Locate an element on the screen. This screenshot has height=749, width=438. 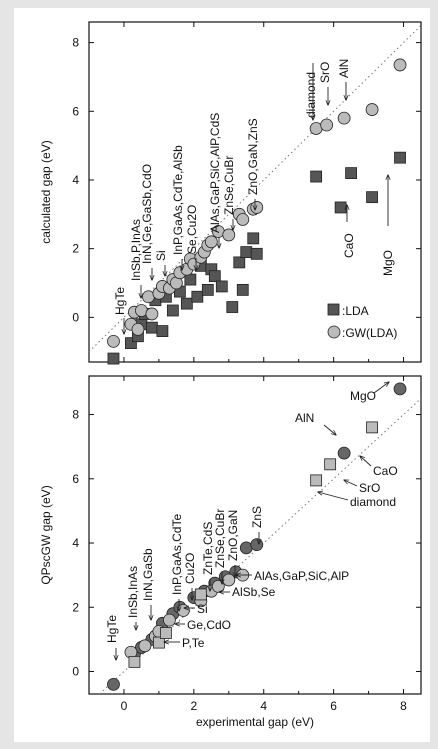
annotation-label: AlSb,Se is located at coordinates (254, 592).